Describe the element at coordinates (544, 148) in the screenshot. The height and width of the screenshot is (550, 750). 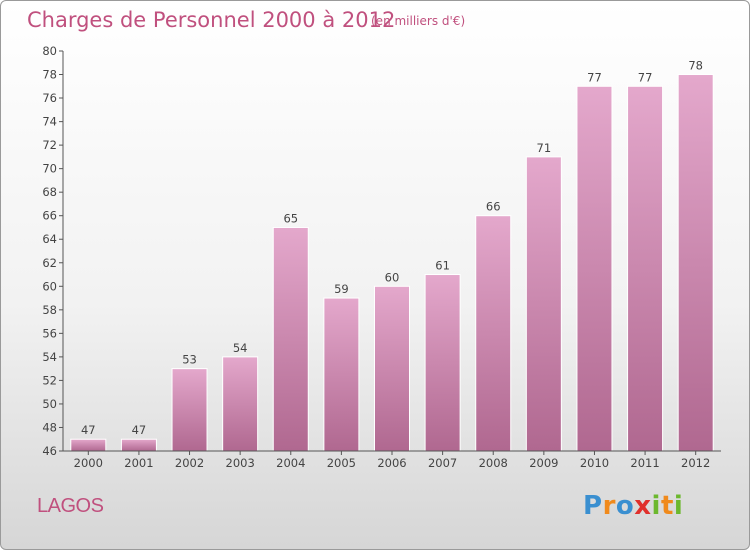
I see `bar-value-label: 71` at that location.